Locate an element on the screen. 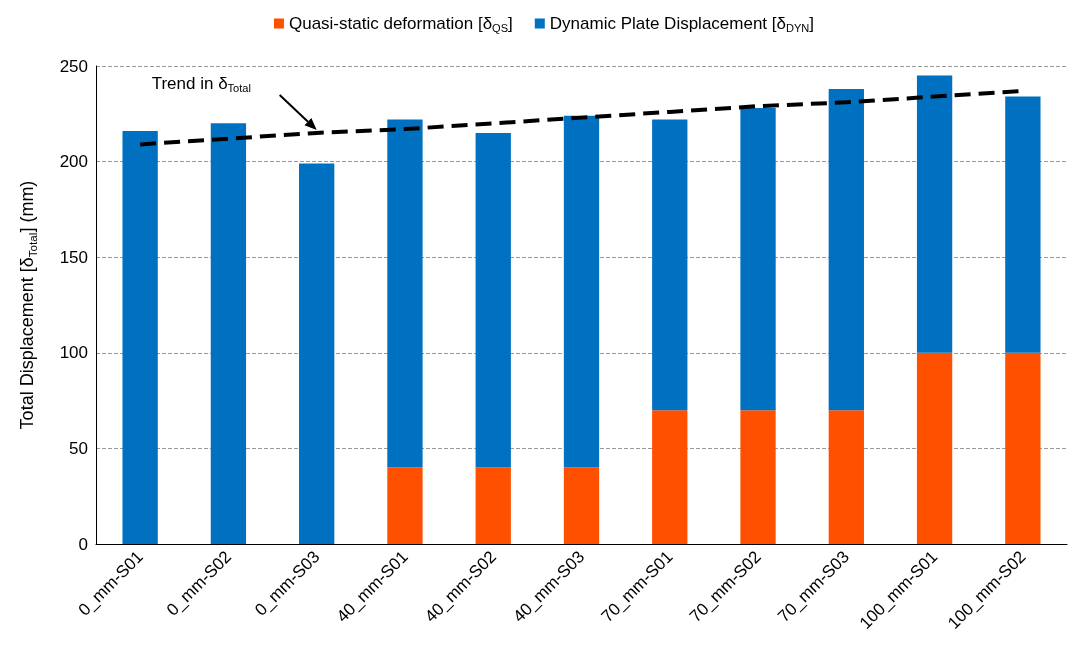 The height and width of the screenshot is (666, 1088). y-tick-label: 50 is located at coordinates (78, 448).